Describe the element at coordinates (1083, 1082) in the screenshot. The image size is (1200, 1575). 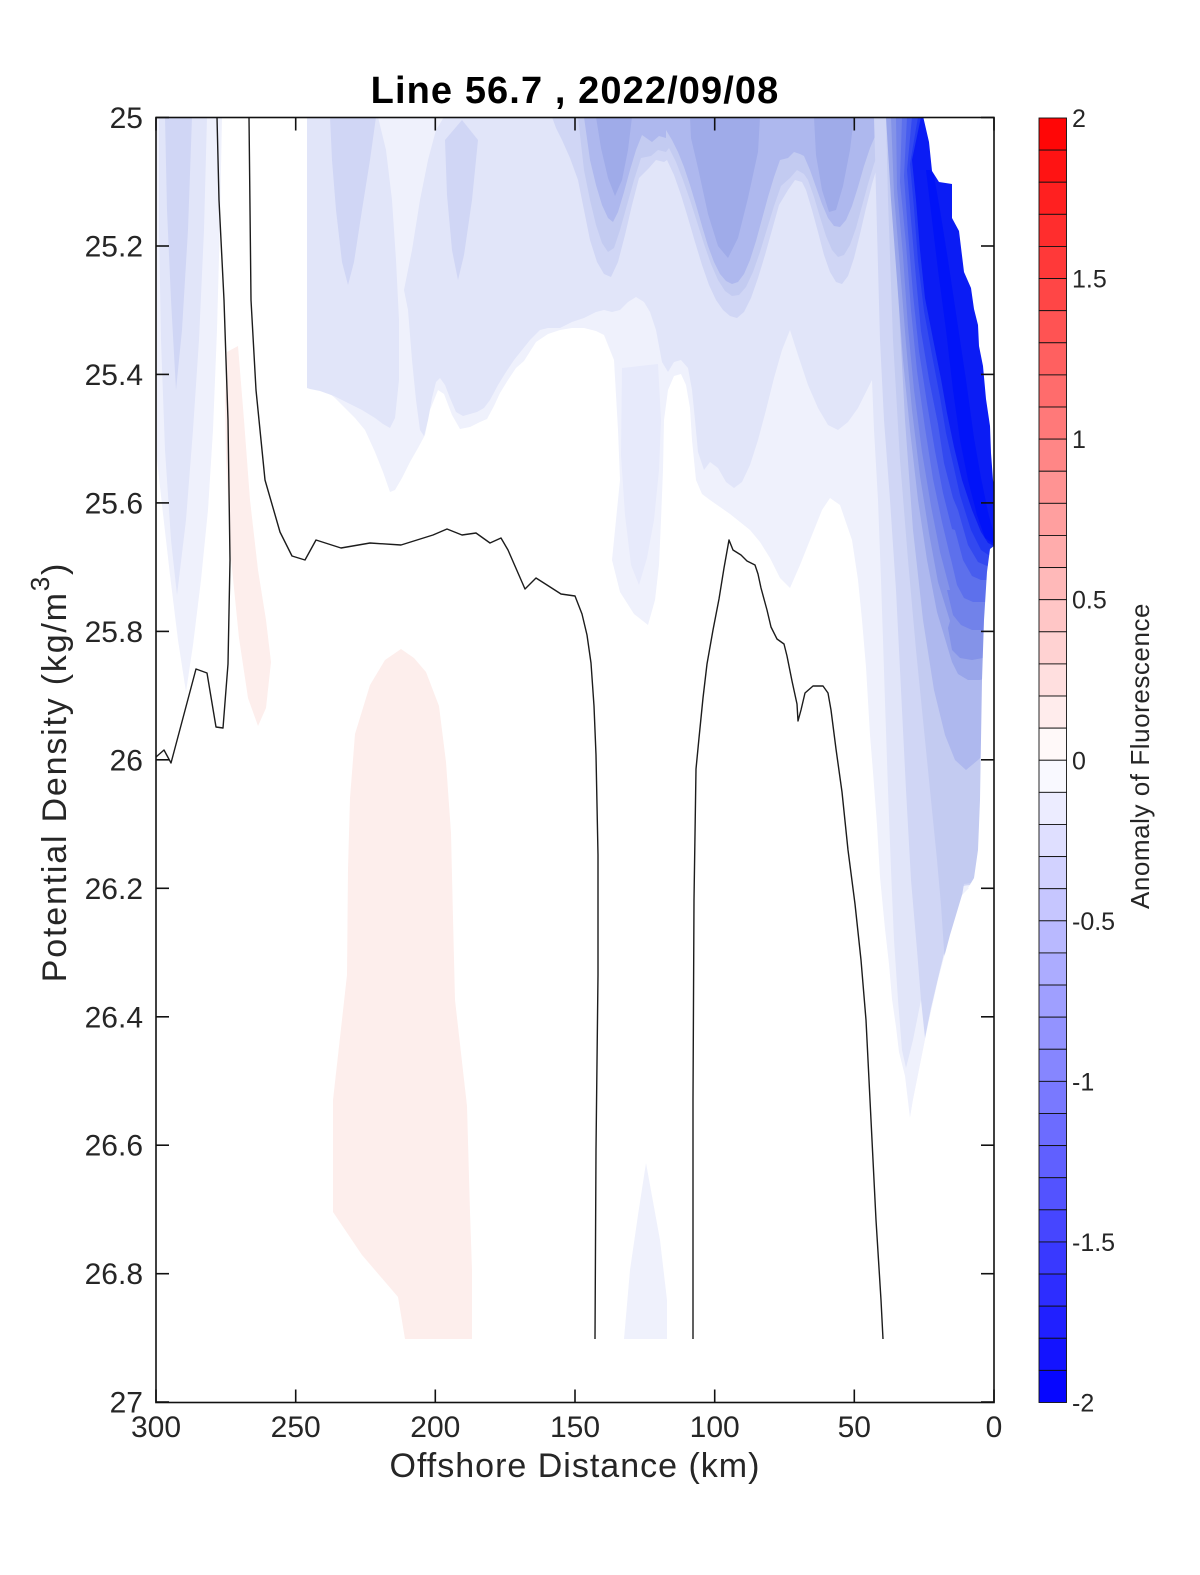
I see `svg-text: -1` at that location.